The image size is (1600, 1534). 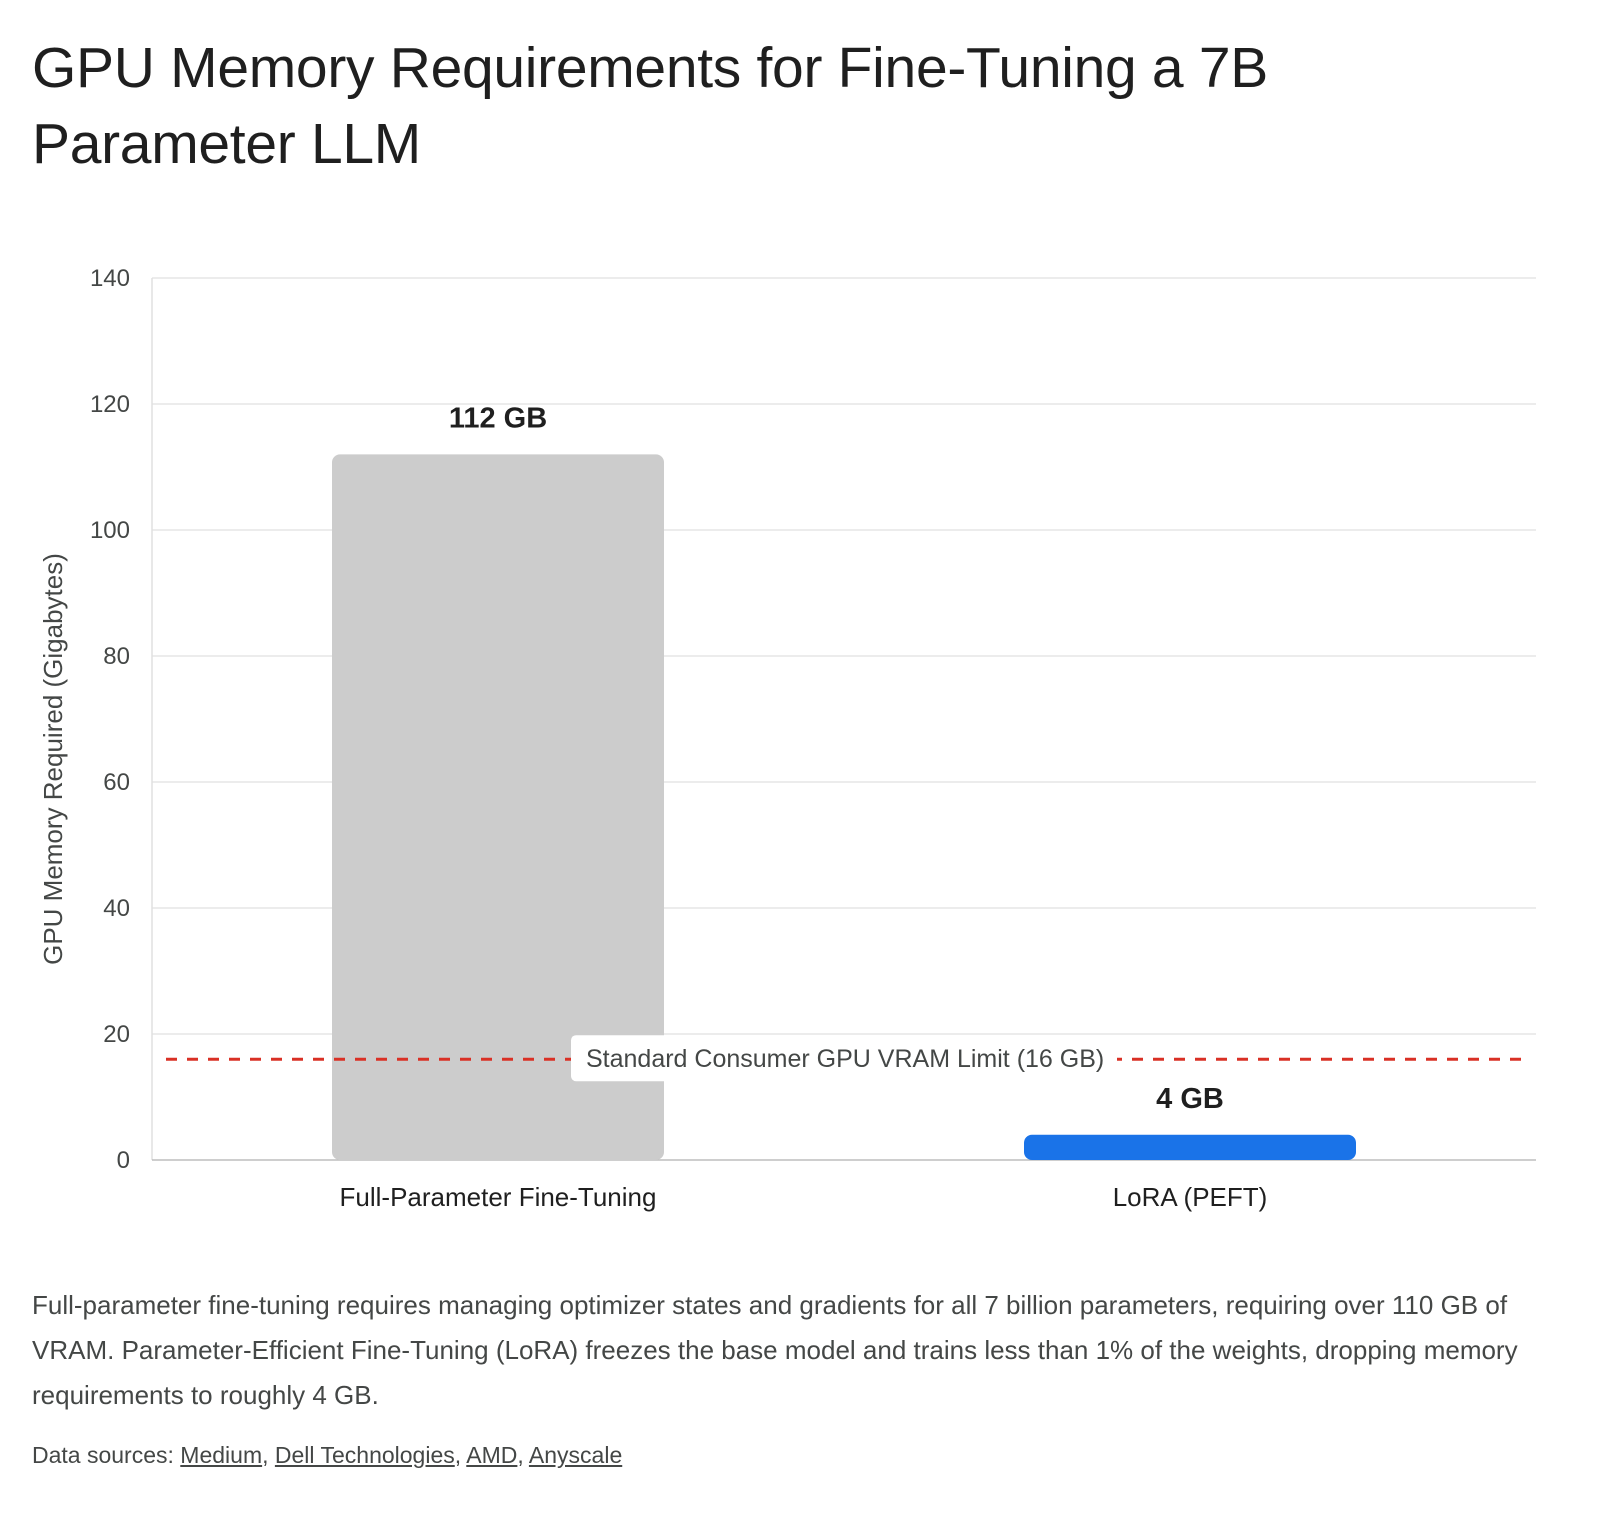 I want to click on source-link-anyscale: Anyscale, so click(x=575, y=1455).